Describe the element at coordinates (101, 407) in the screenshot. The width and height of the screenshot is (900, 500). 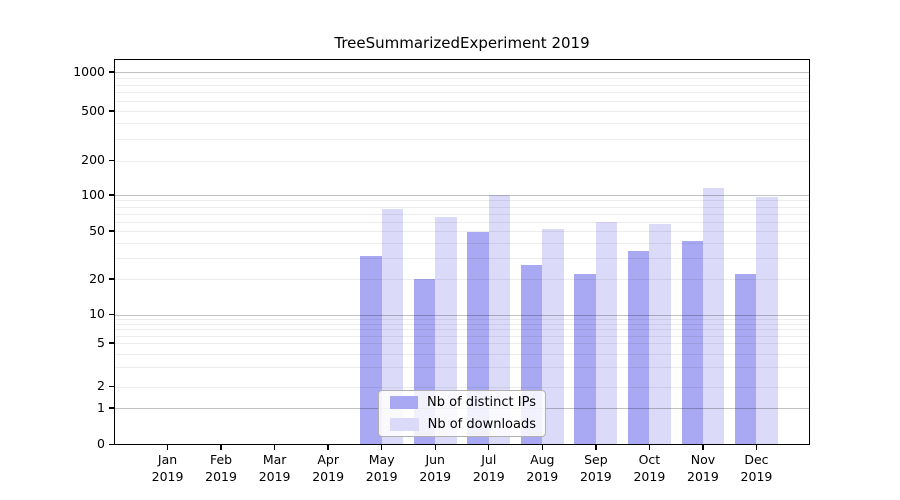
I see `y-tick-label: 1` at that location.